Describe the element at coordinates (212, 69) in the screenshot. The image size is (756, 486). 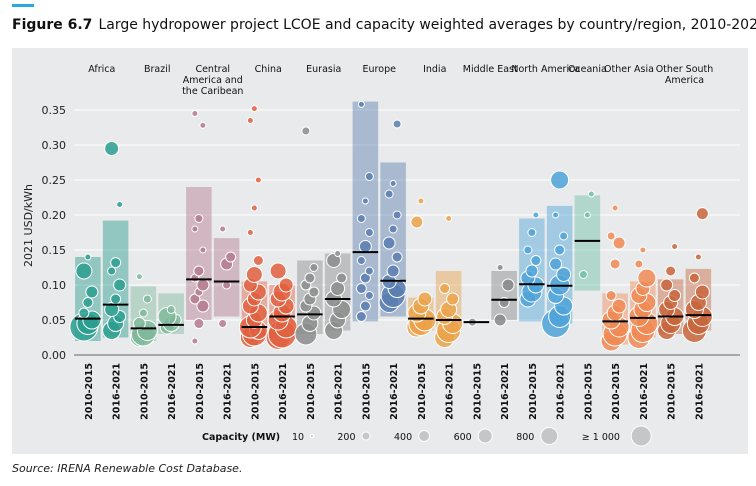
I see `group-label: Central` at that location.